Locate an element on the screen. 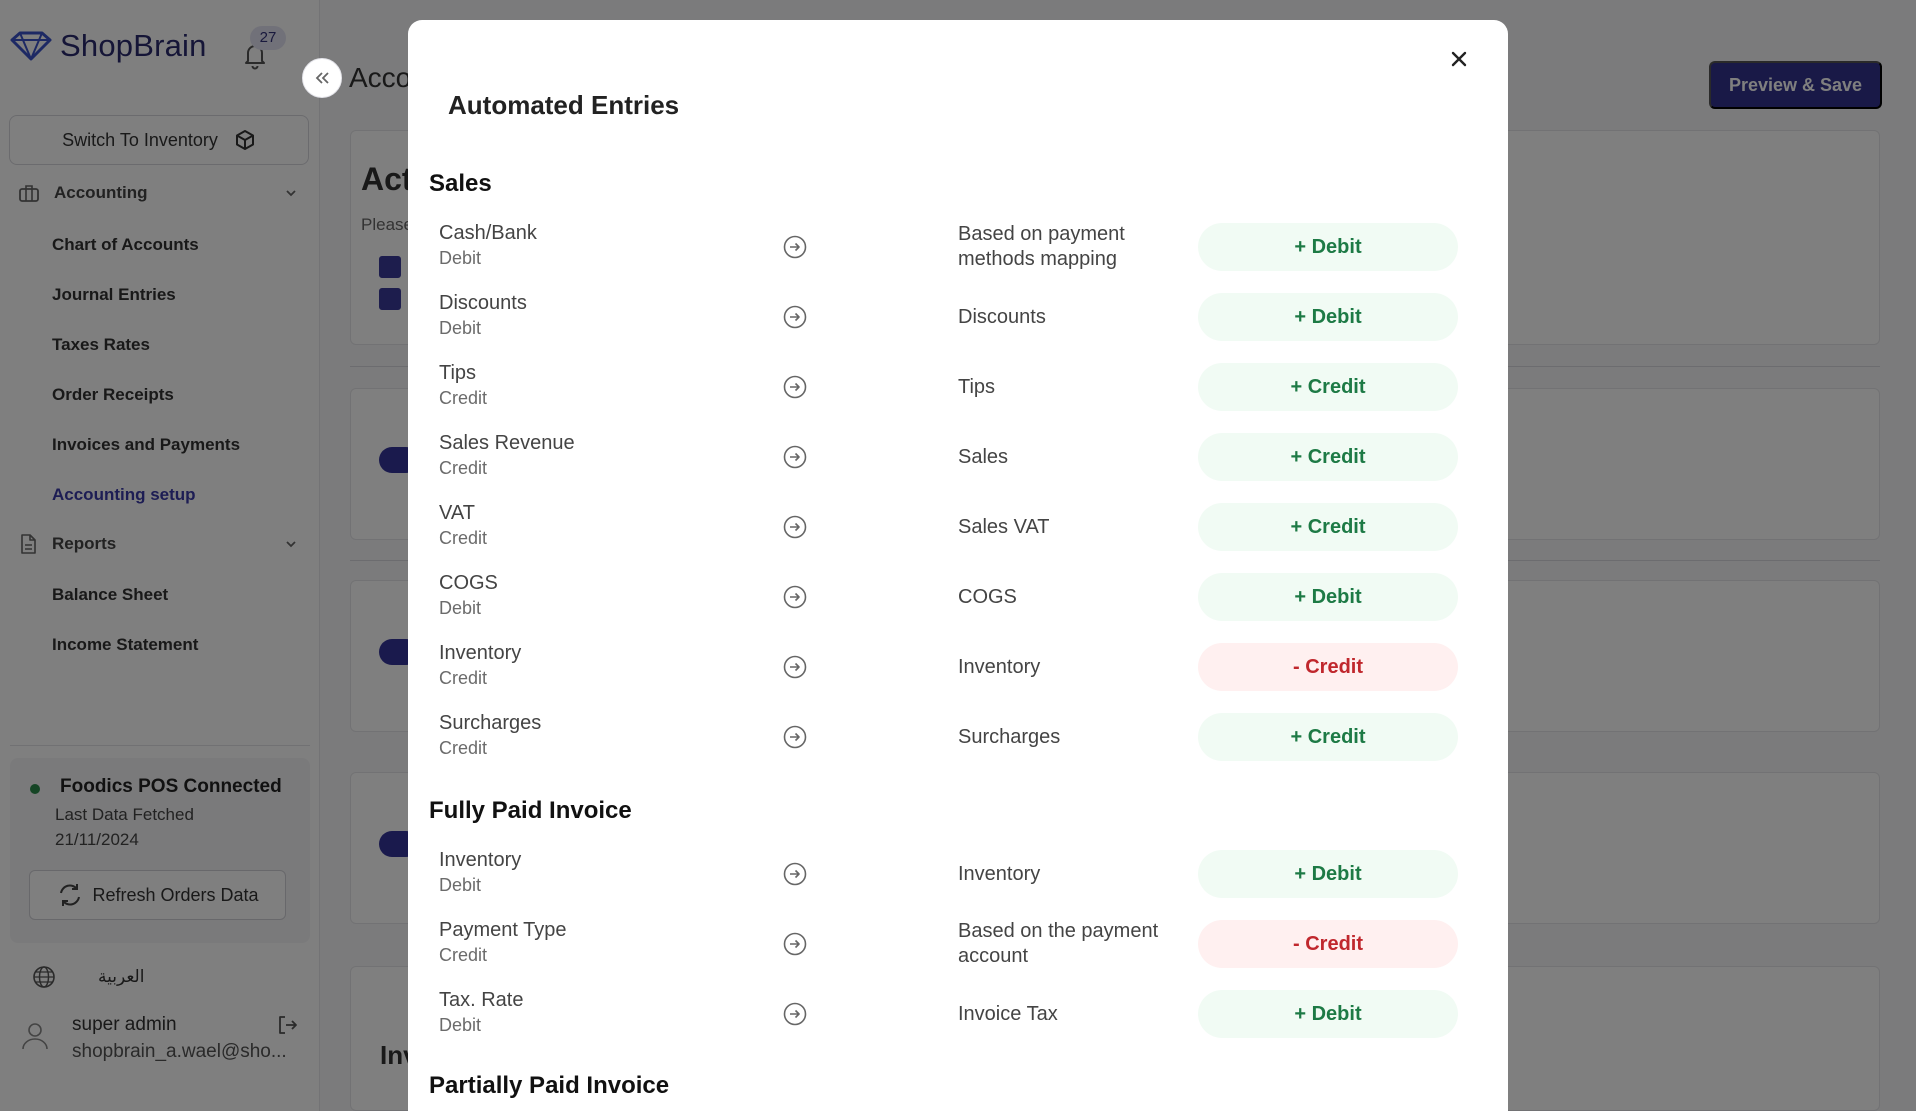  entry-account-name: Surcharges is located at coordinates (490, 723).